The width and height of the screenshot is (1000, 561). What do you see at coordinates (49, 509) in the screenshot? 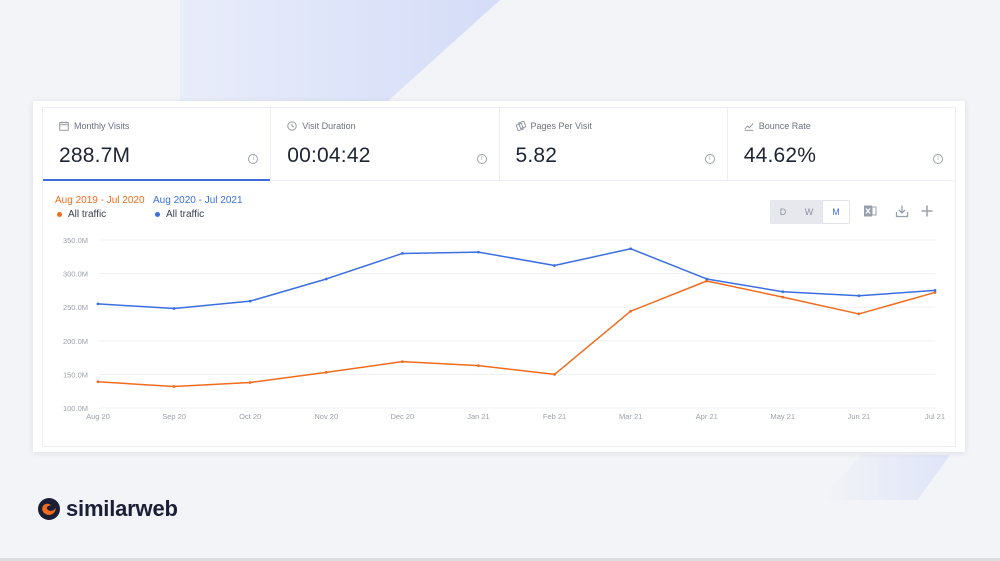
I see `similarweb-logo-icon` at bounding box center [49, 509].